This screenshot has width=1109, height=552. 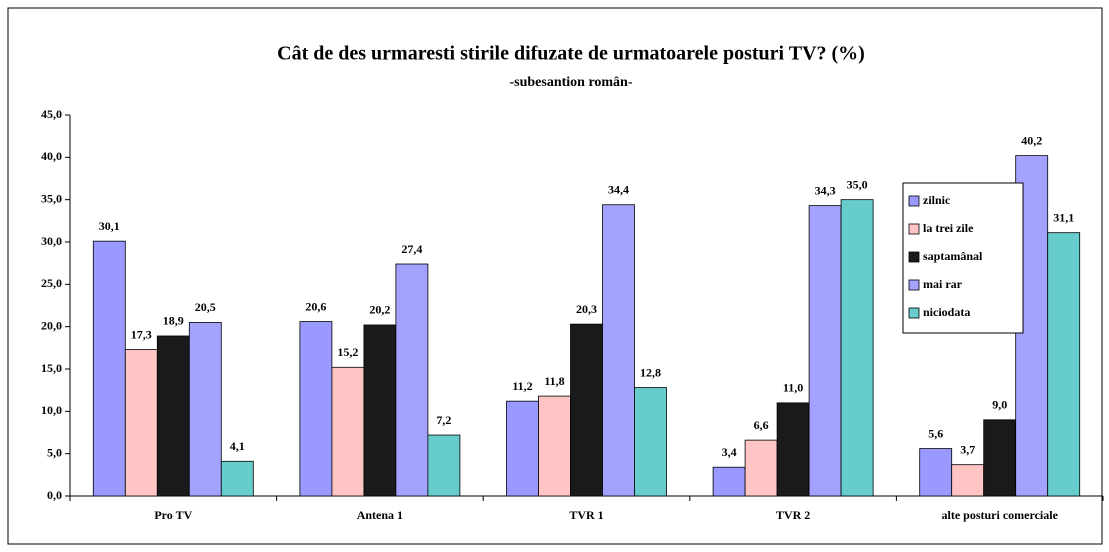 What do you see at coordinates (173, 321) in the screenshot?
I see `value-label: 18,9` at bounding box center [173, 321].